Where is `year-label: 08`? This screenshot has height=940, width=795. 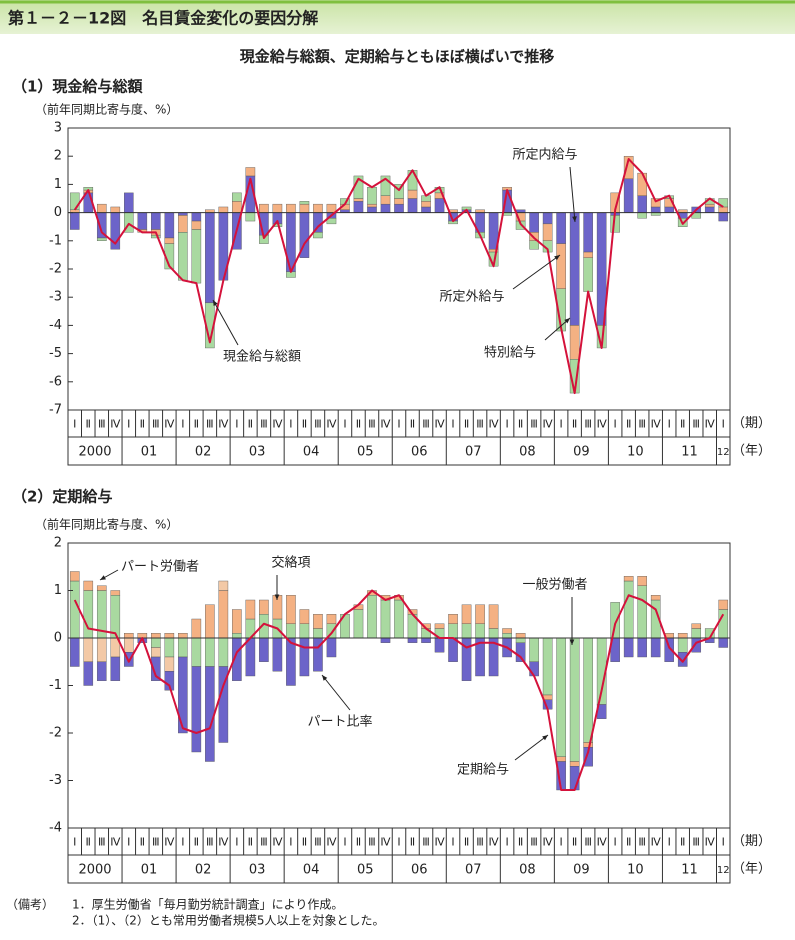
year-label: 08 is located at coordinates (527, 870).